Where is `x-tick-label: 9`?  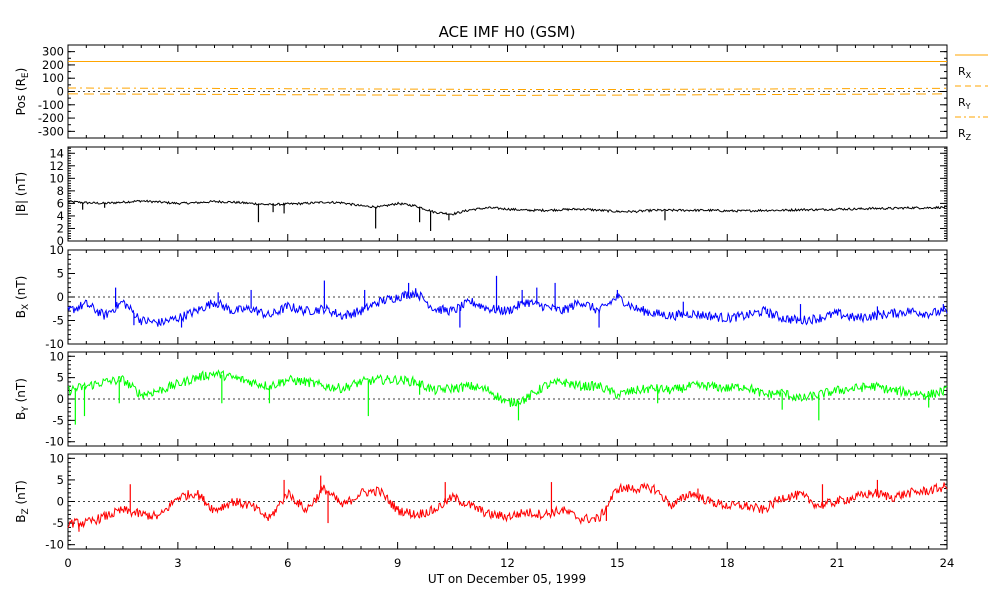 x-tick-label: 9 is located at coordinates (397, 563).